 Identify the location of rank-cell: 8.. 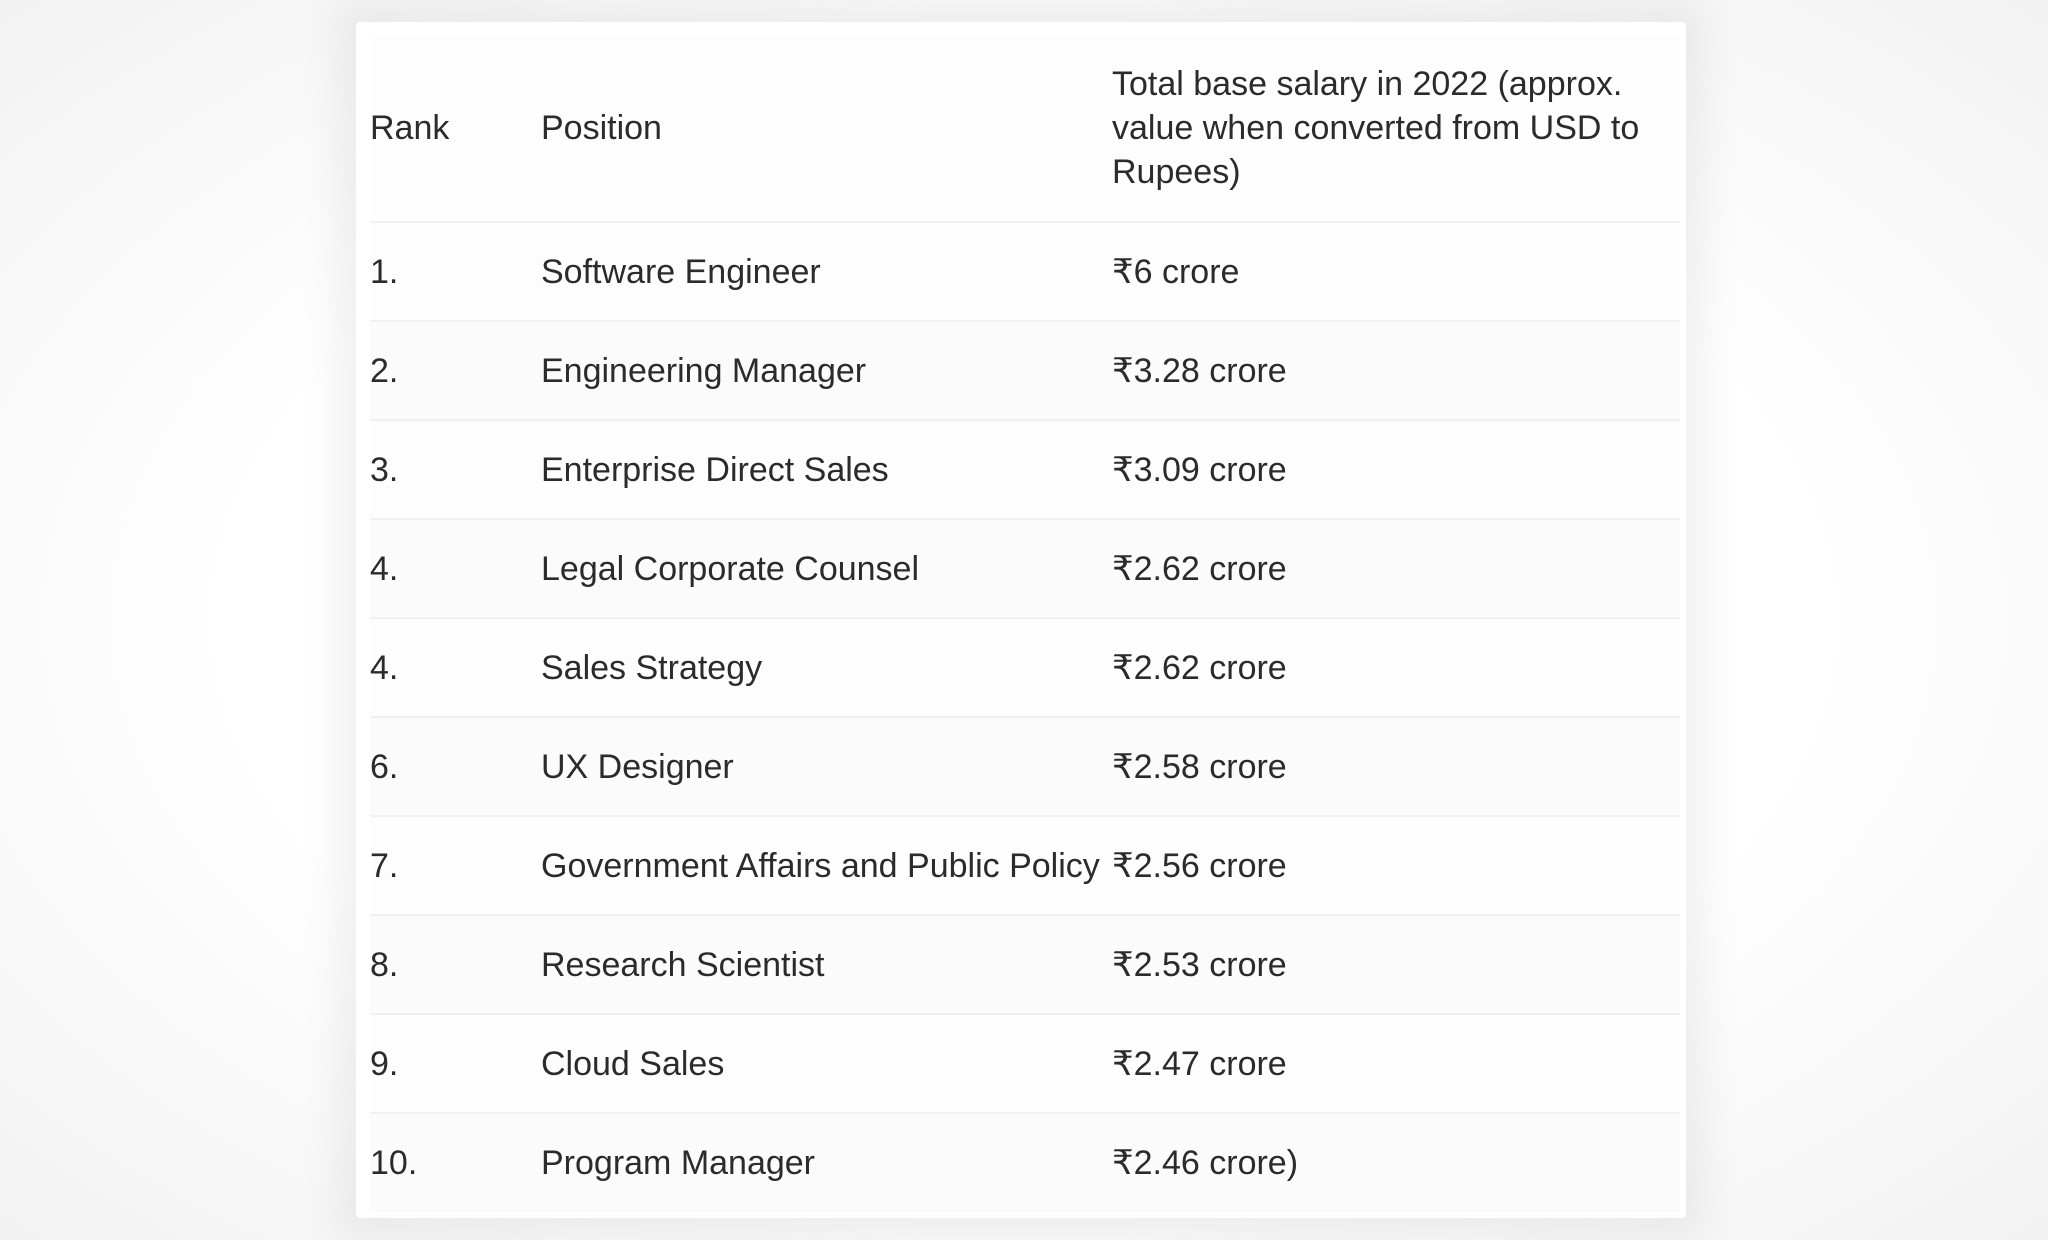
(455, 965).